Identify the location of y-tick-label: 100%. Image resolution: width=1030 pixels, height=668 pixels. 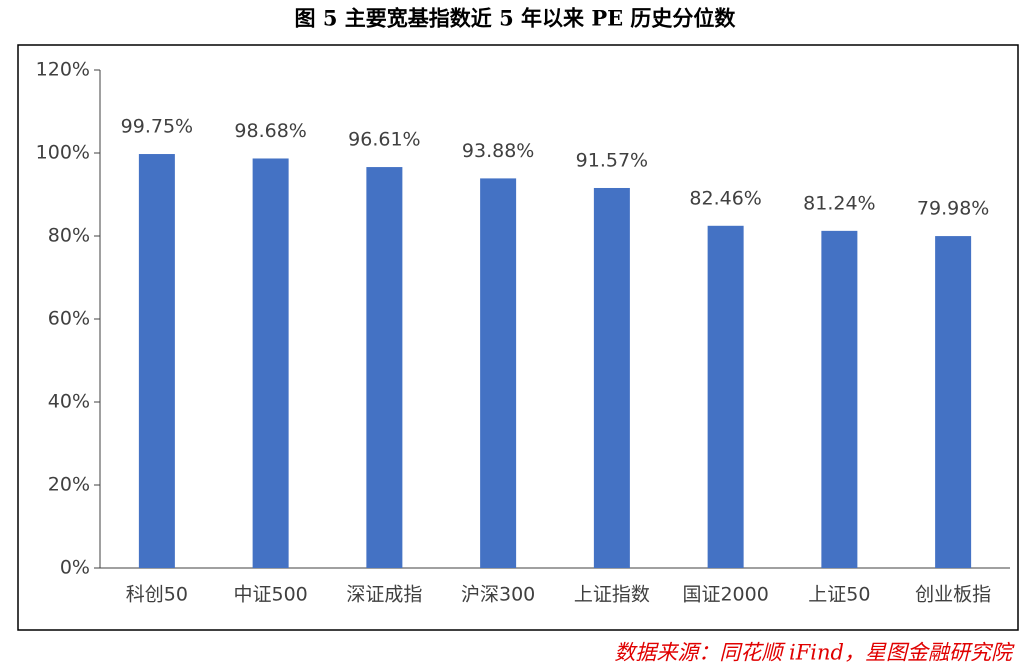
(63, 153).